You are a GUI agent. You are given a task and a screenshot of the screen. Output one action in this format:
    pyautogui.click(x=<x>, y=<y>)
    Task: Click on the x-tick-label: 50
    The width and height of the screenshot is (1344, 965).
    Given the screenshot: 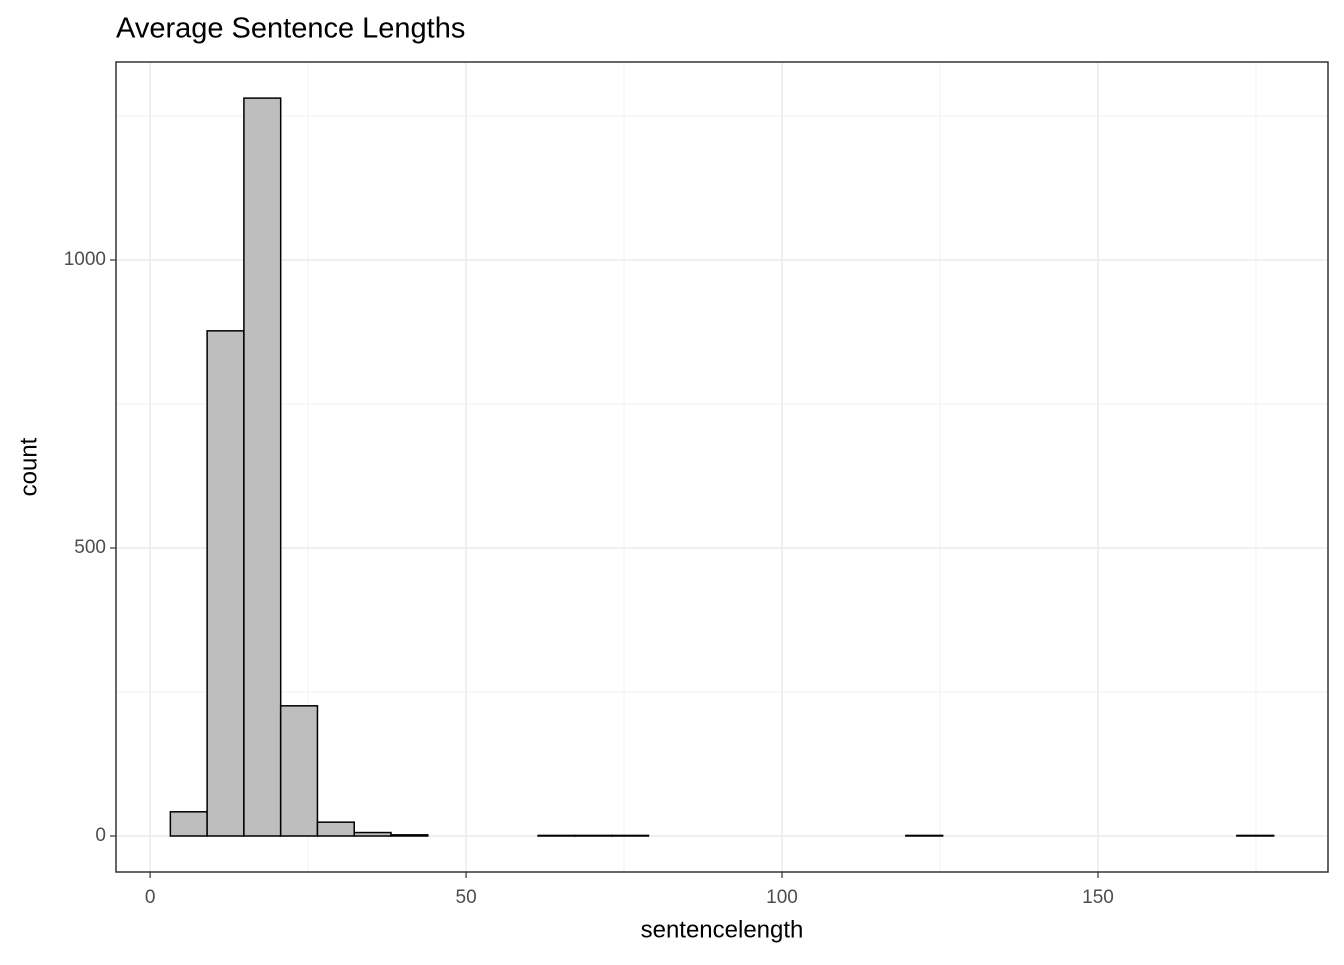 What is the action you would take?
    pyautogui.click(x=466, y=897)
    